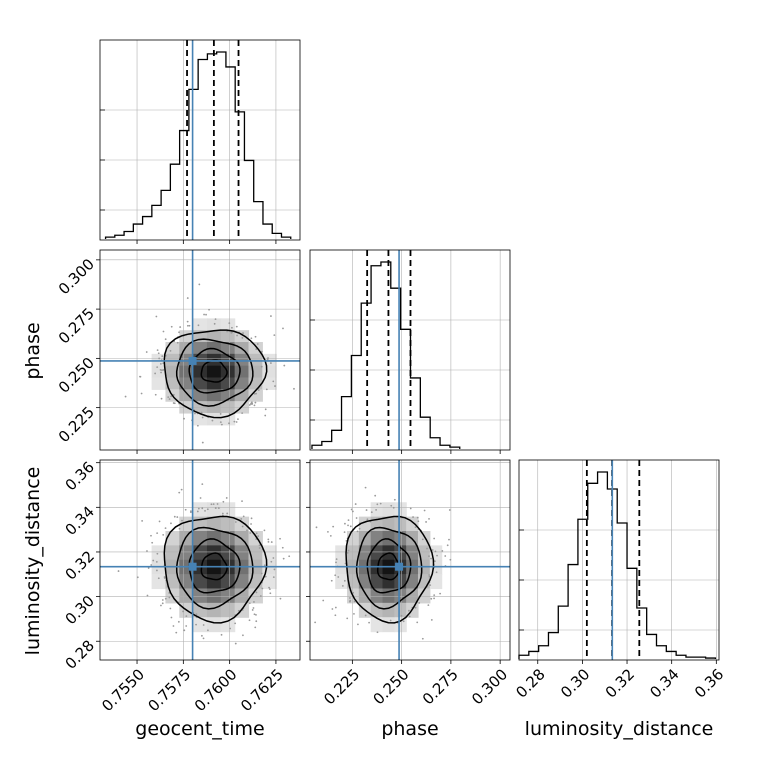 This screenshot has width=760, height=760. What do you see at coordinates (410, 560) in the screenshot?
I see `panel-frame-phase-vs-luminosity_distance` at bounding box center [410, 560].